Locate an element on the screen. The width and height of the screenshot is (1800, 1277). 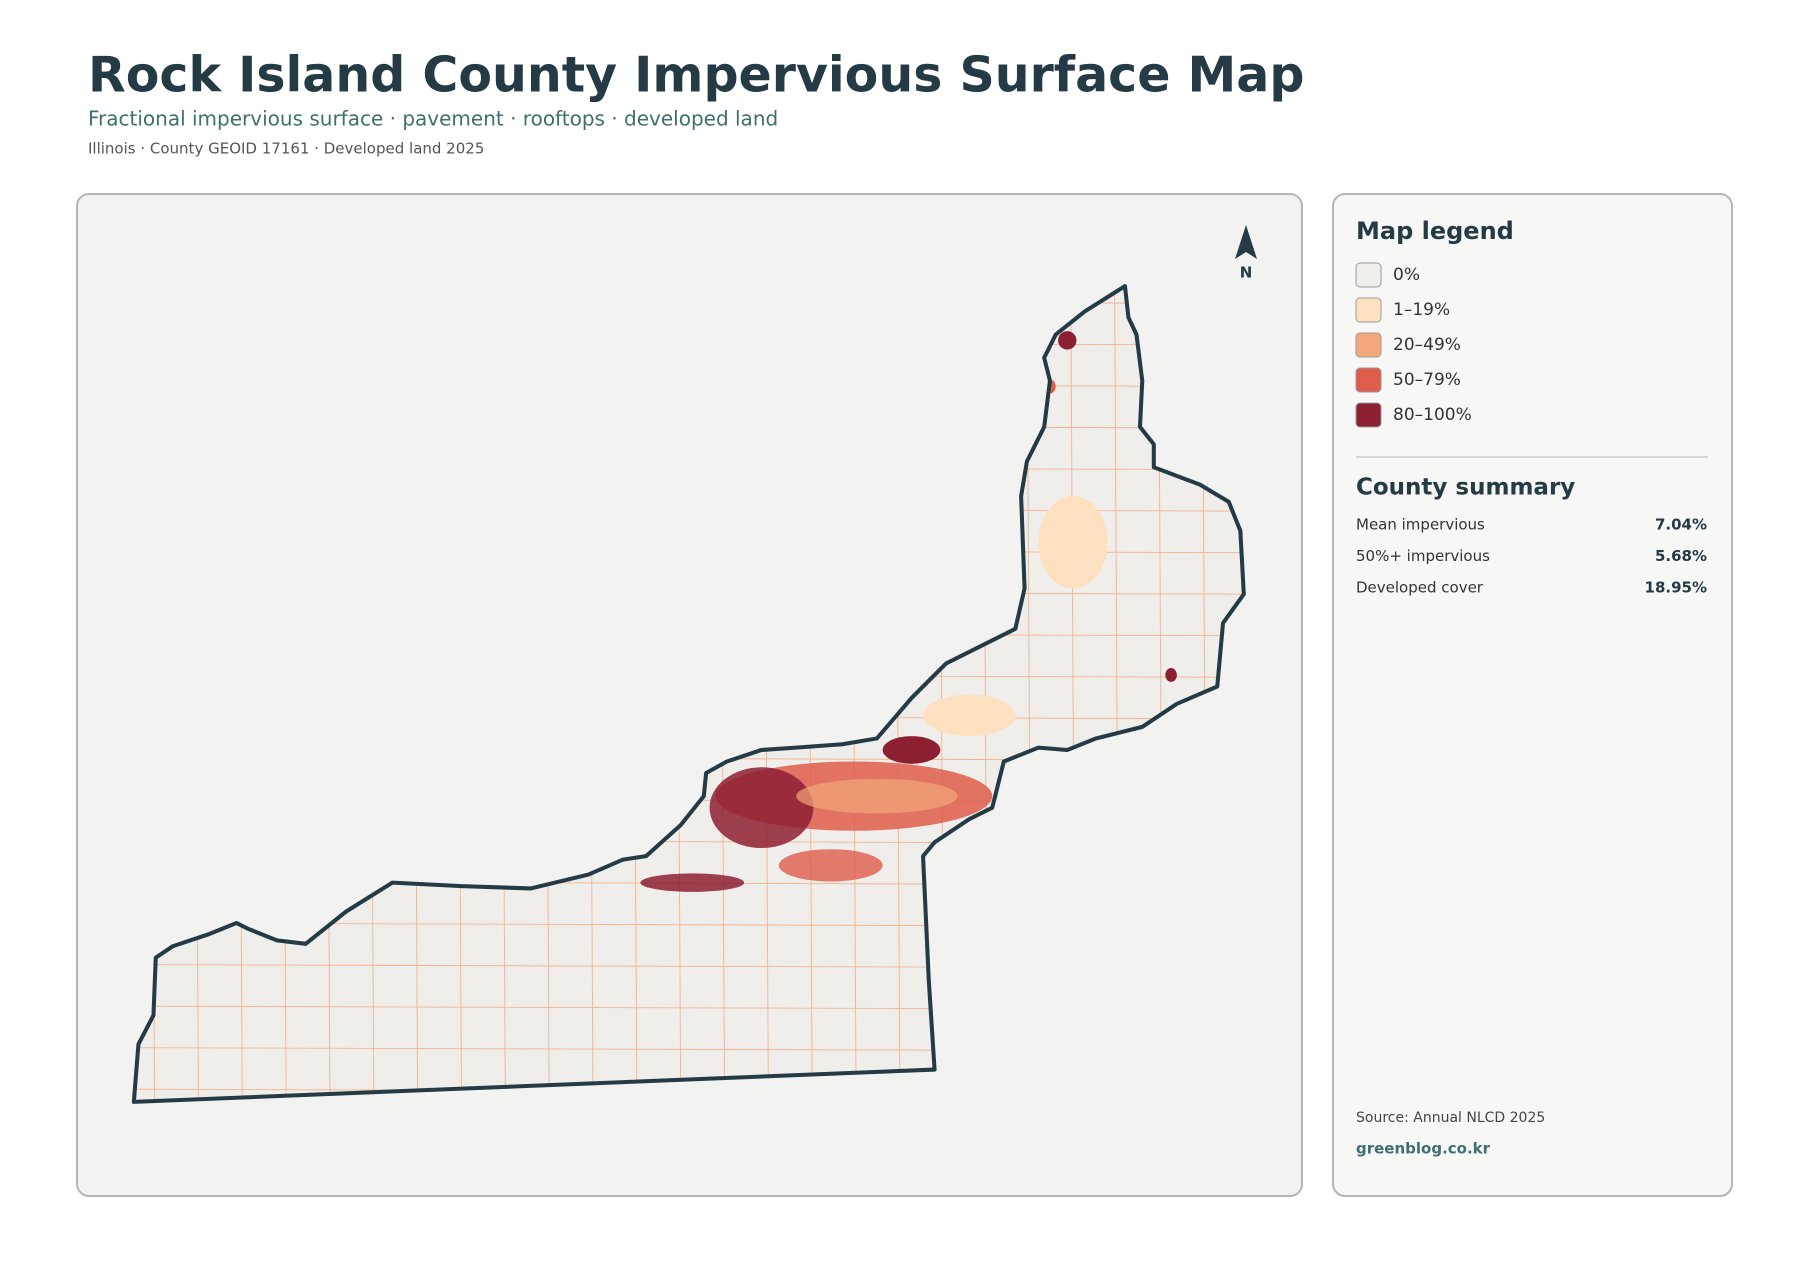
legend-label: 50–79% is located at coordinates (1427, 380).